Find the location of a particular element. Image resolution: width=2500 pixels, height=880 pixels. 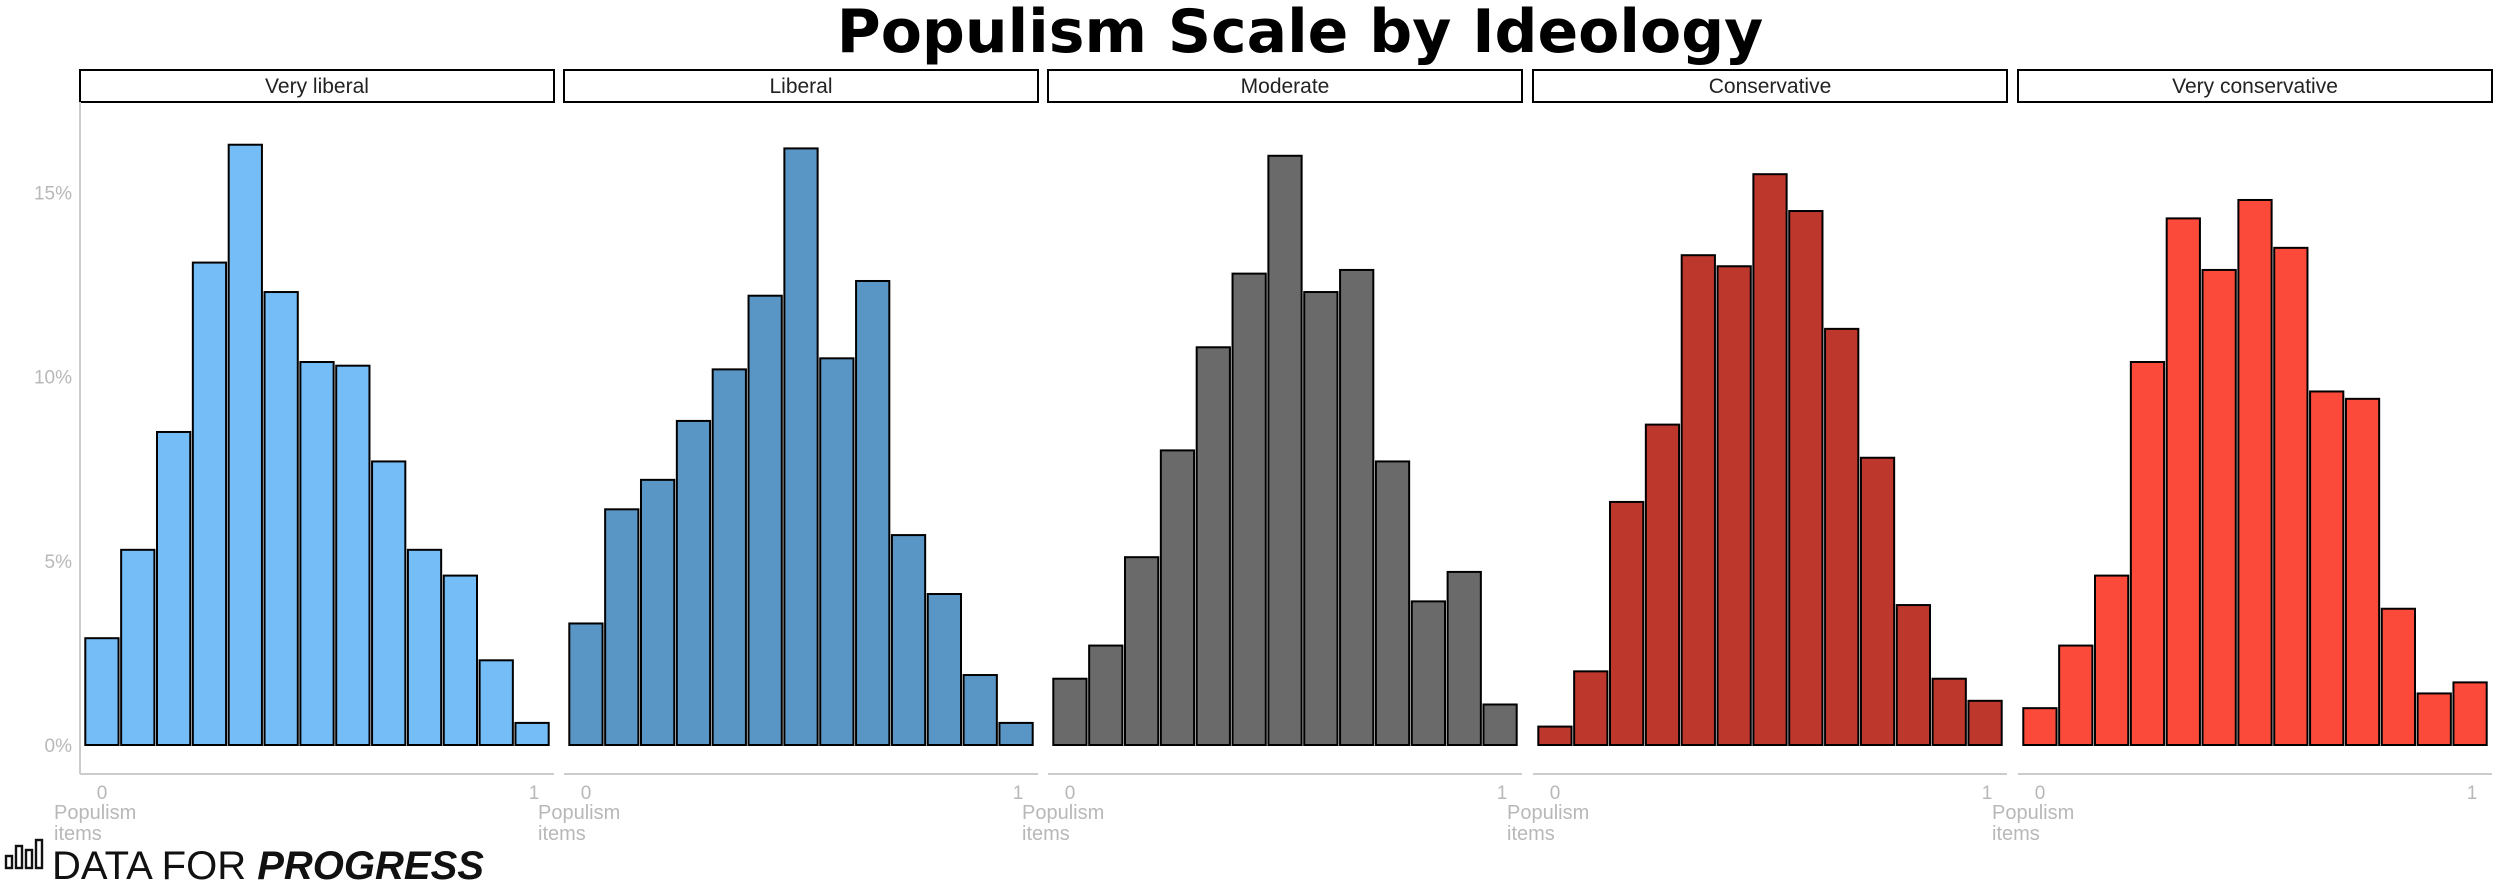

facet-strip-label: Moderate is located at coordinates (1285, 86).